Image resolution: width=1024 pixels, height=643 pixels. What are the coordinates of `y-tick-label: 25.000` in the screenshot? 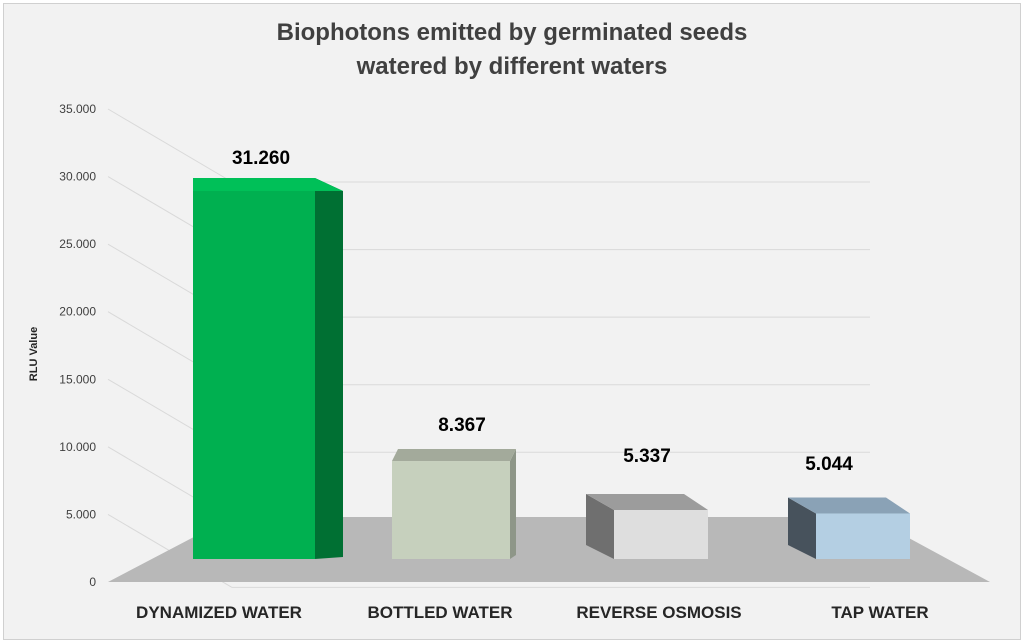 It's located at (77, 244).